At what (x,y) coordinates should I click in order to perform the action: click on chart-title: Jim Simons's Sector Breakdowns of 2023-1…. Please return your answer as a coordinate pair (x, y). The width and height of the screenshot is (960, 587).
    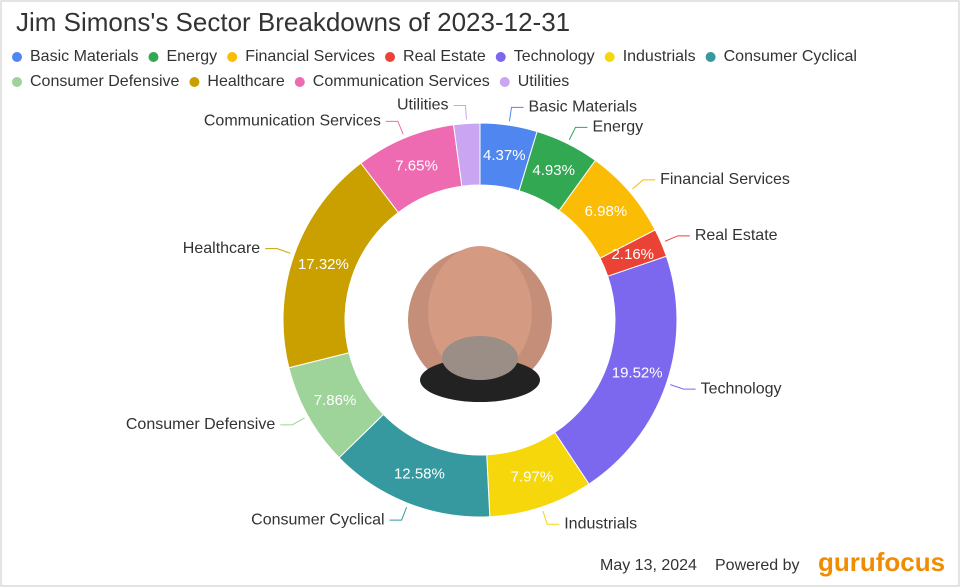
    Looking at the image, I should click on (293, 22).